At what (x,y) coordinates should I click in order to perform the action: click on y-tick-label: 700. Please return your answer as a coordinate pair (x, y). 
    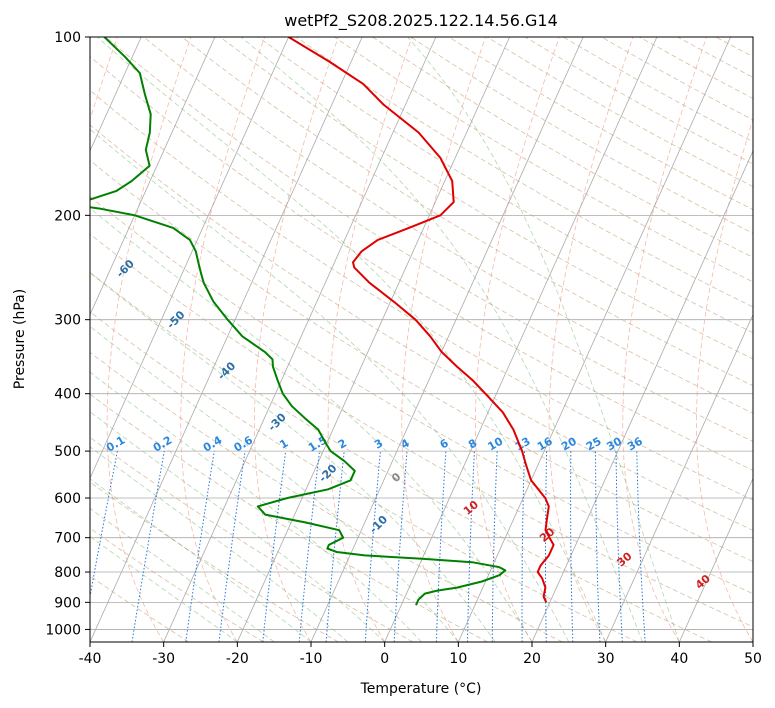
    Looking at the image, I should click on (67, 539).